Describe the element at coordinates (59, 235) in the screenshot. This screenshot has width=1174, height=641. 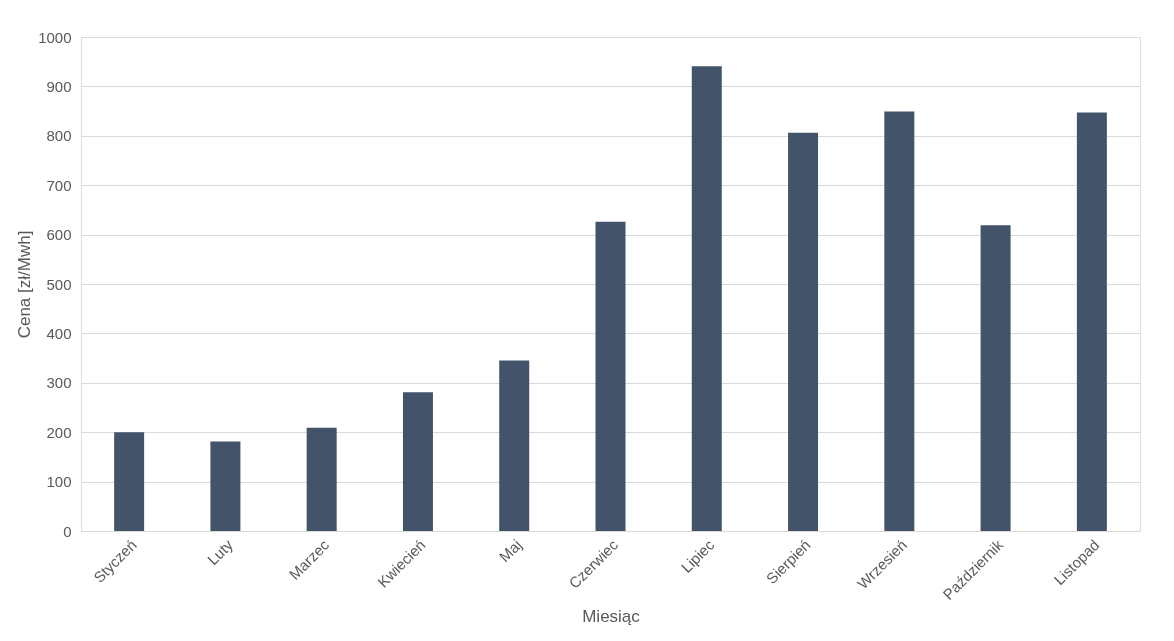
I see `y-tick-label: 600` at that location.